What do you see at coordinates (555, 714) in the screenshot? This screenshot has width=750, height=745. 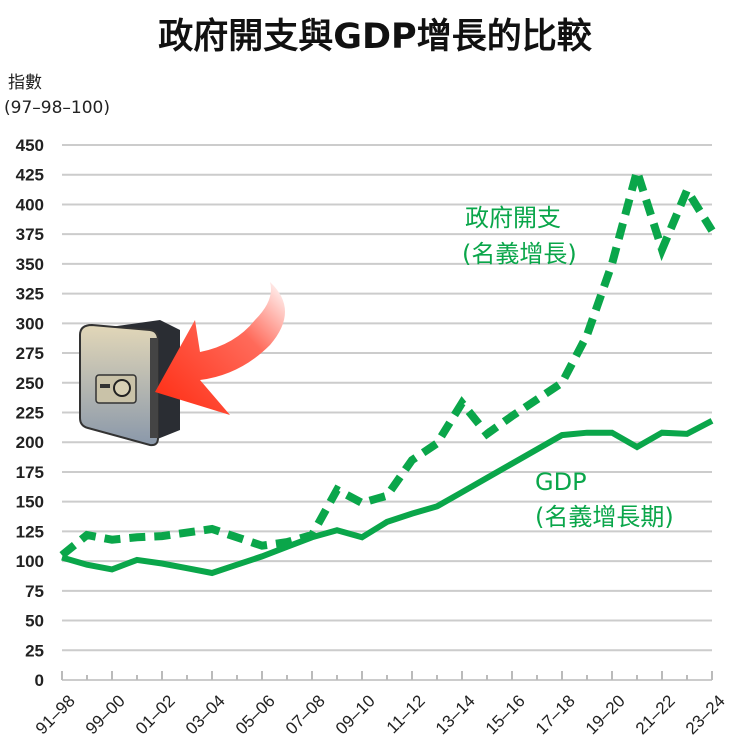 I see `x-tick-label: 17–18` at bounding box center [555, 714].